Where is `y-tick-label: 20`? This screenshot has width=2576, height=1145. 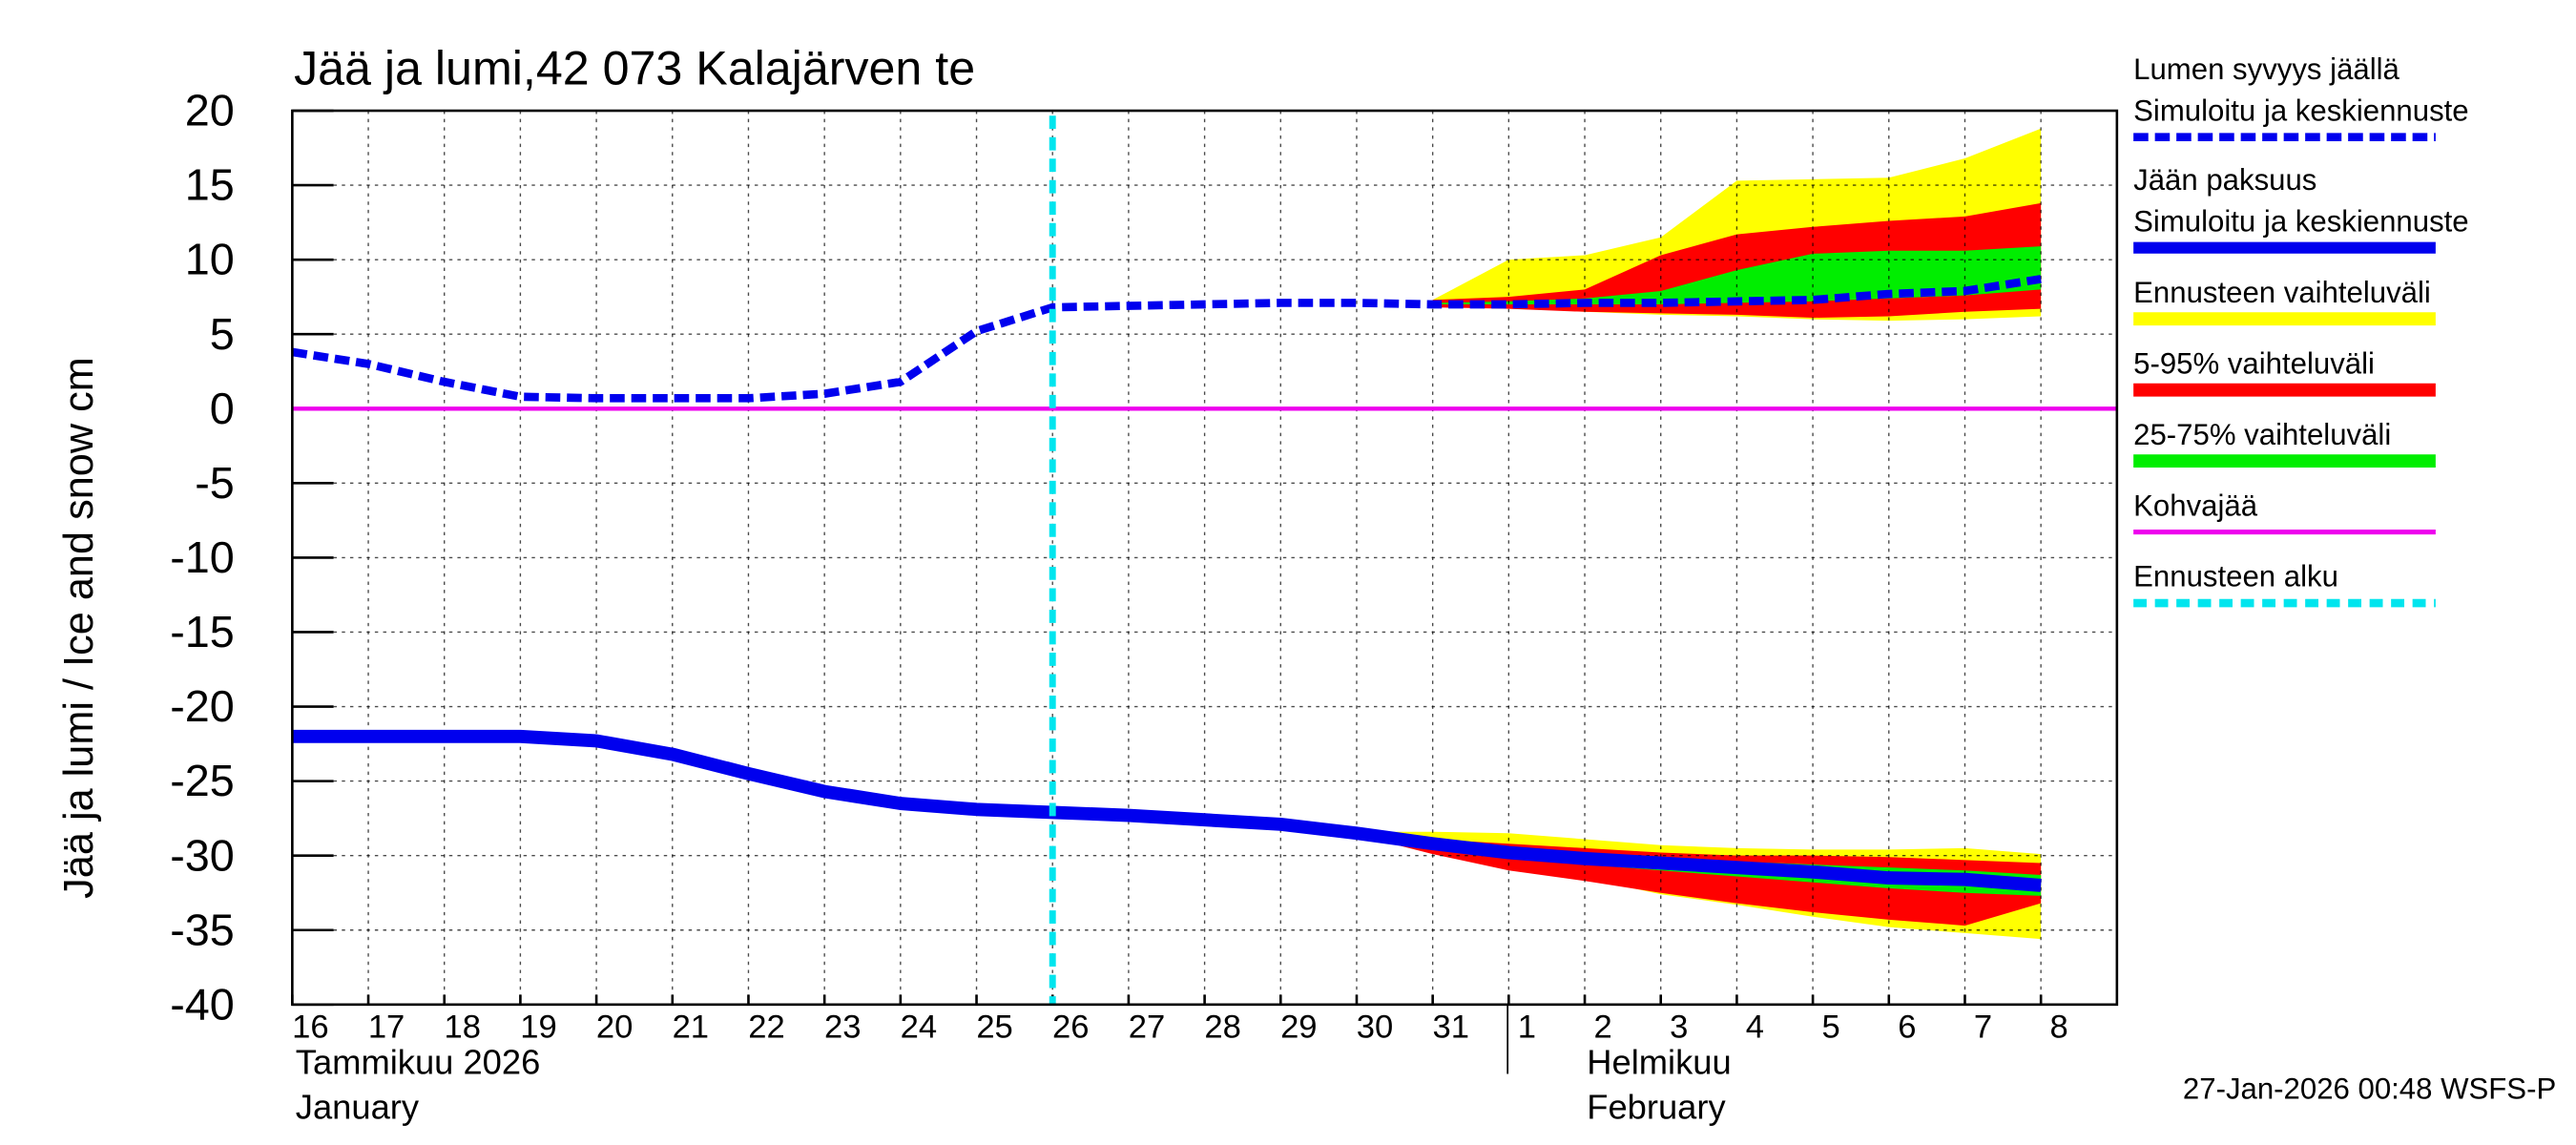 y-tick-label: 20 is located at coordinates (210, 110).